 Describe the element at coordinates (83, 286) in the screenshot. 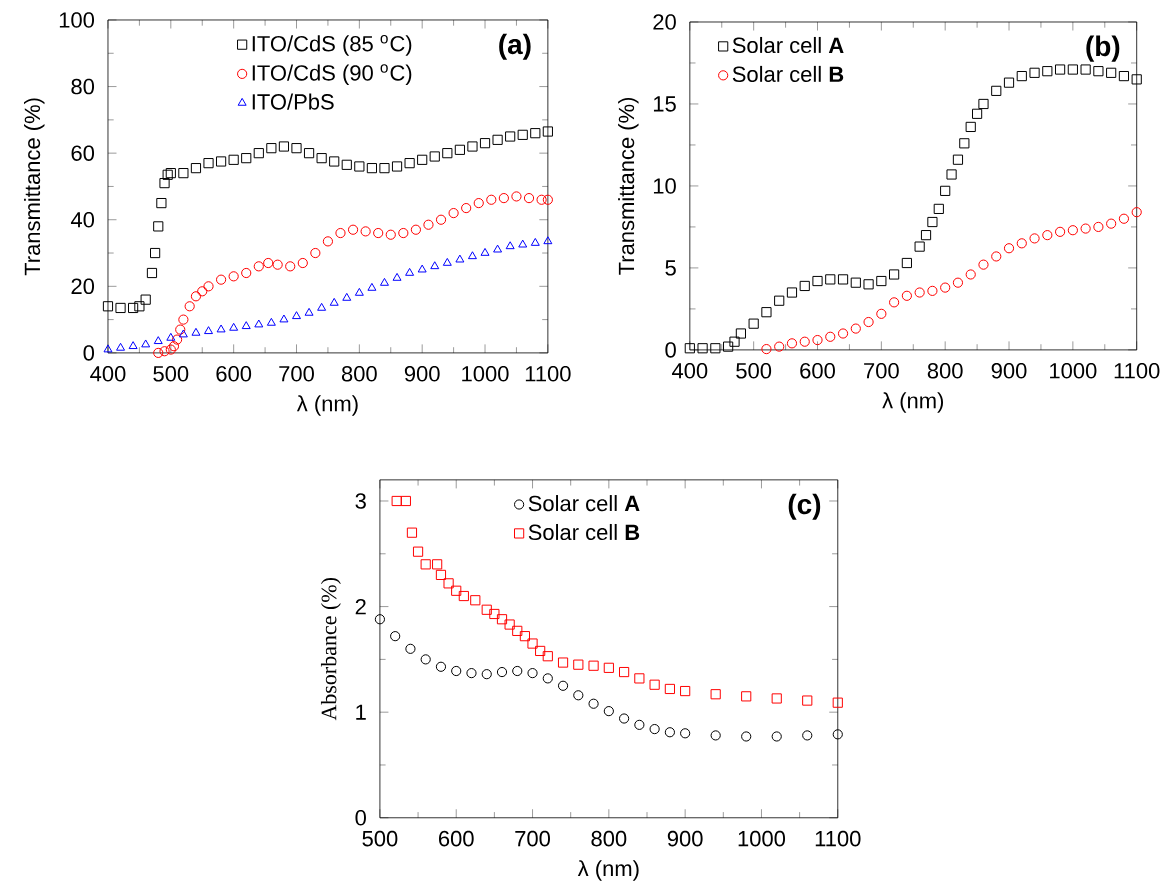

I see `y-tick-label: 20` at that location.